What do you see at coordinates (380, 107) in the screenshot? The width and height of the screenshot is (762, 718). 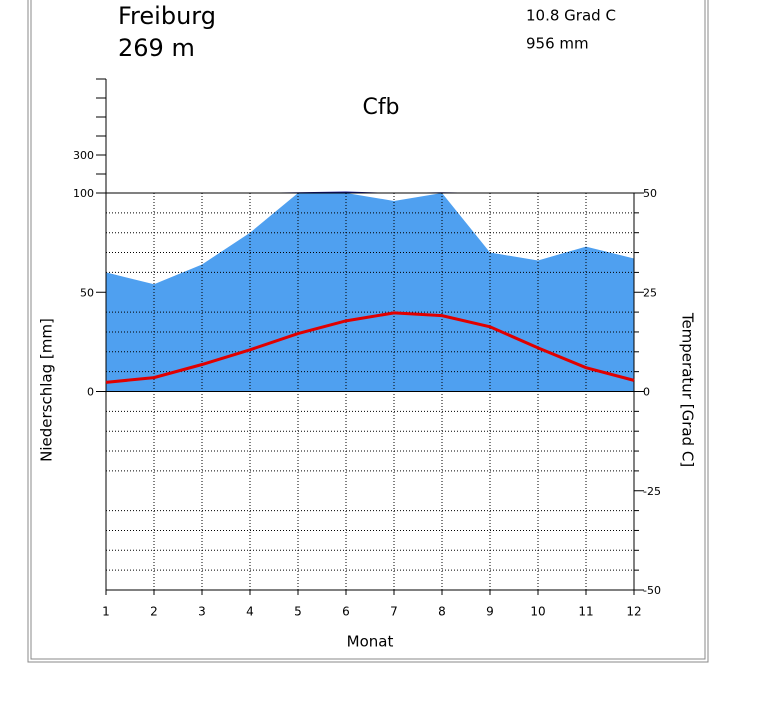 I see `climate-class: Cfb` at bounding box center [380, 107].